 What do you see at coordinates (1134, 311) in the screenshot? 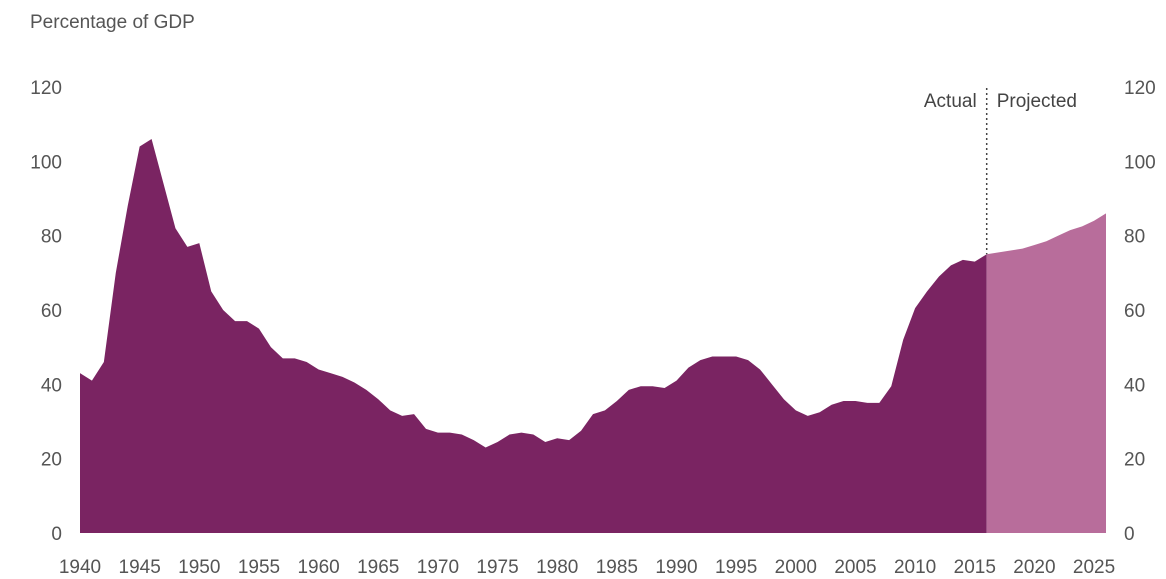
I see `y-tick-label-right: 60` at bounding box center [1134, 311].